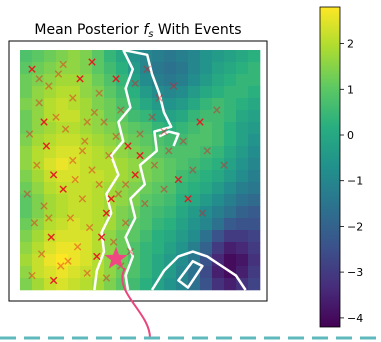 This screenshot has width=381, height=342. What do you see at coordinates (355, 181) in the screenshot?
I see `colorbar-tick-label: −1` at bounding box center [355, 181].